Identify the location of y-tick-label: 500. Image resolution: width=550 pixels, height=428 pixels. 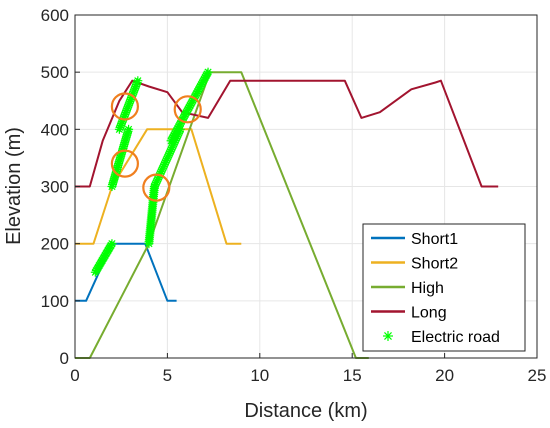
(55, 72).